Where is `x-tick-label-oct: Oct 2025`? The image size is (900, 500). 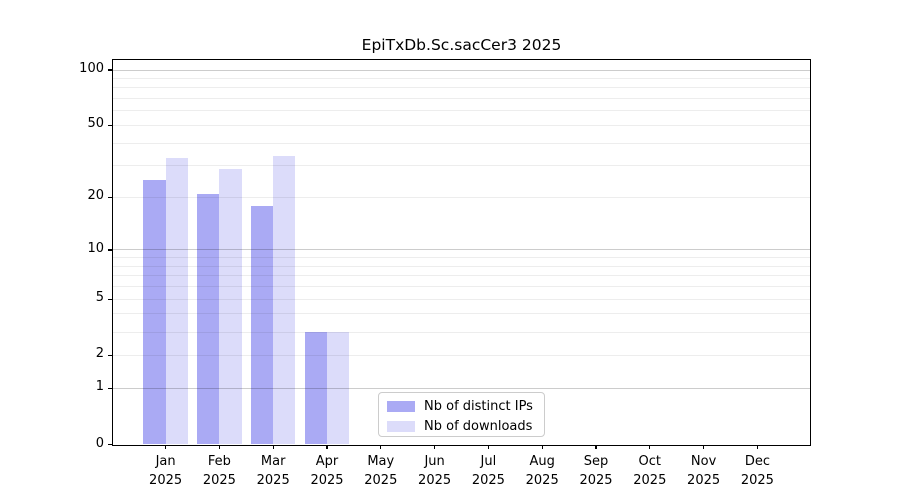
x-tick-label-oct: Oct 2025 is located at coordinates (650, 471).